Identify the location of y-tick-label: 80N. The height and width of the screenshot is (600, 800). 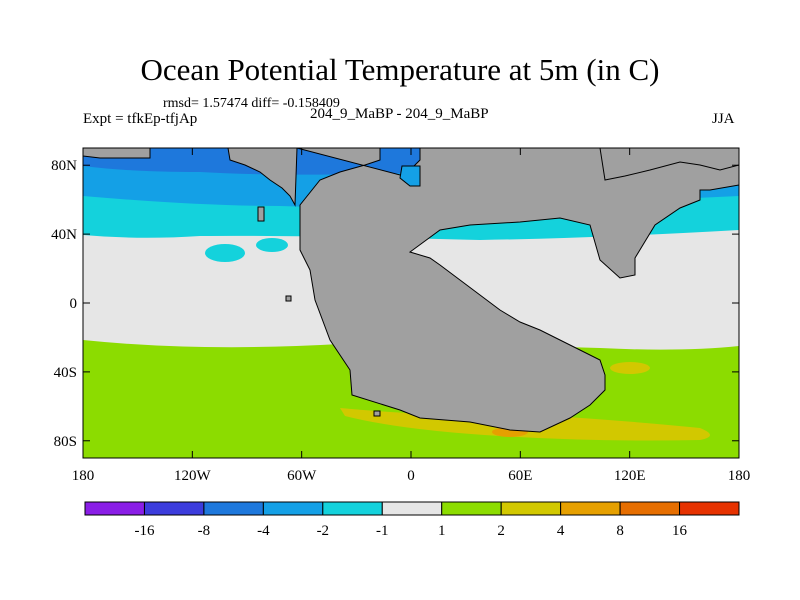
(64, 166).